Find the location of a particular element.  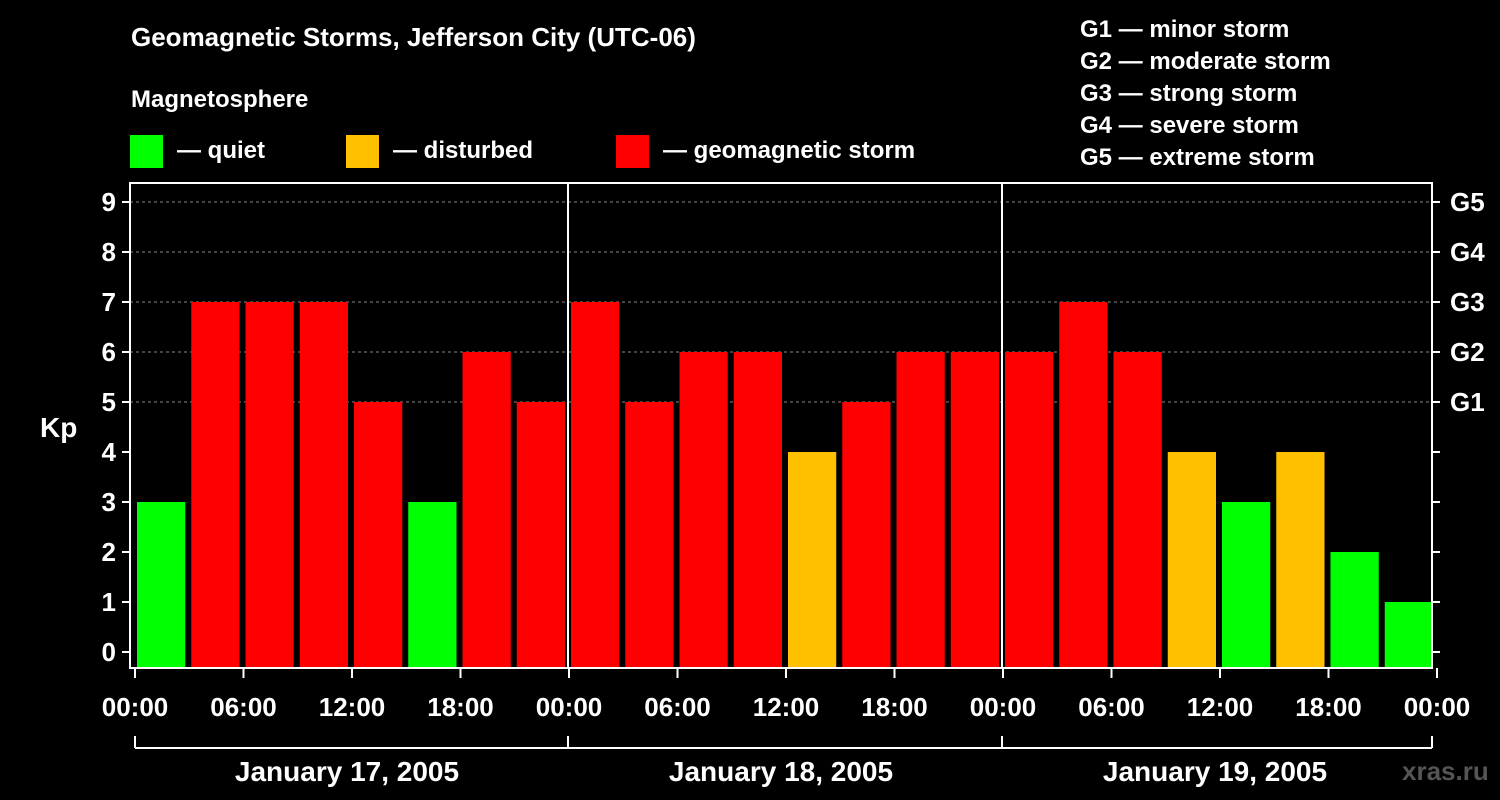

x-tick-label-4: 00:00 is located at coordinates (569, 707).